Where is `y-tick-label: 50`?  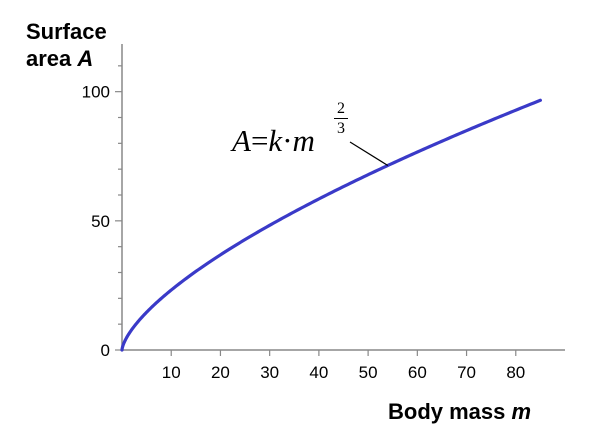
y-tick-label: 50 is located at coordinates (100, 221).